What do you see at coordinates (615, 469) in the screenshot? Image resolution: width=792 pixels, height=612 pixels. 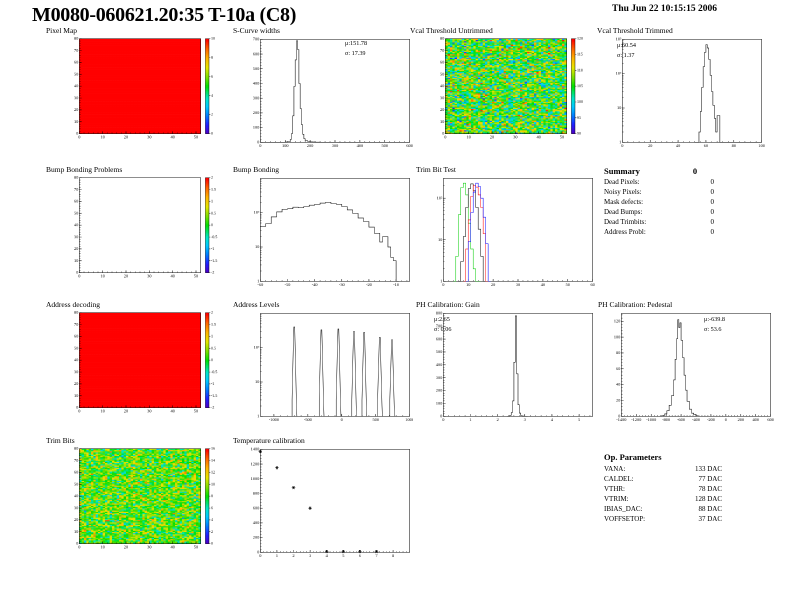 I see `op-parameter-label: VANA:` at bounding box center [615, 469].